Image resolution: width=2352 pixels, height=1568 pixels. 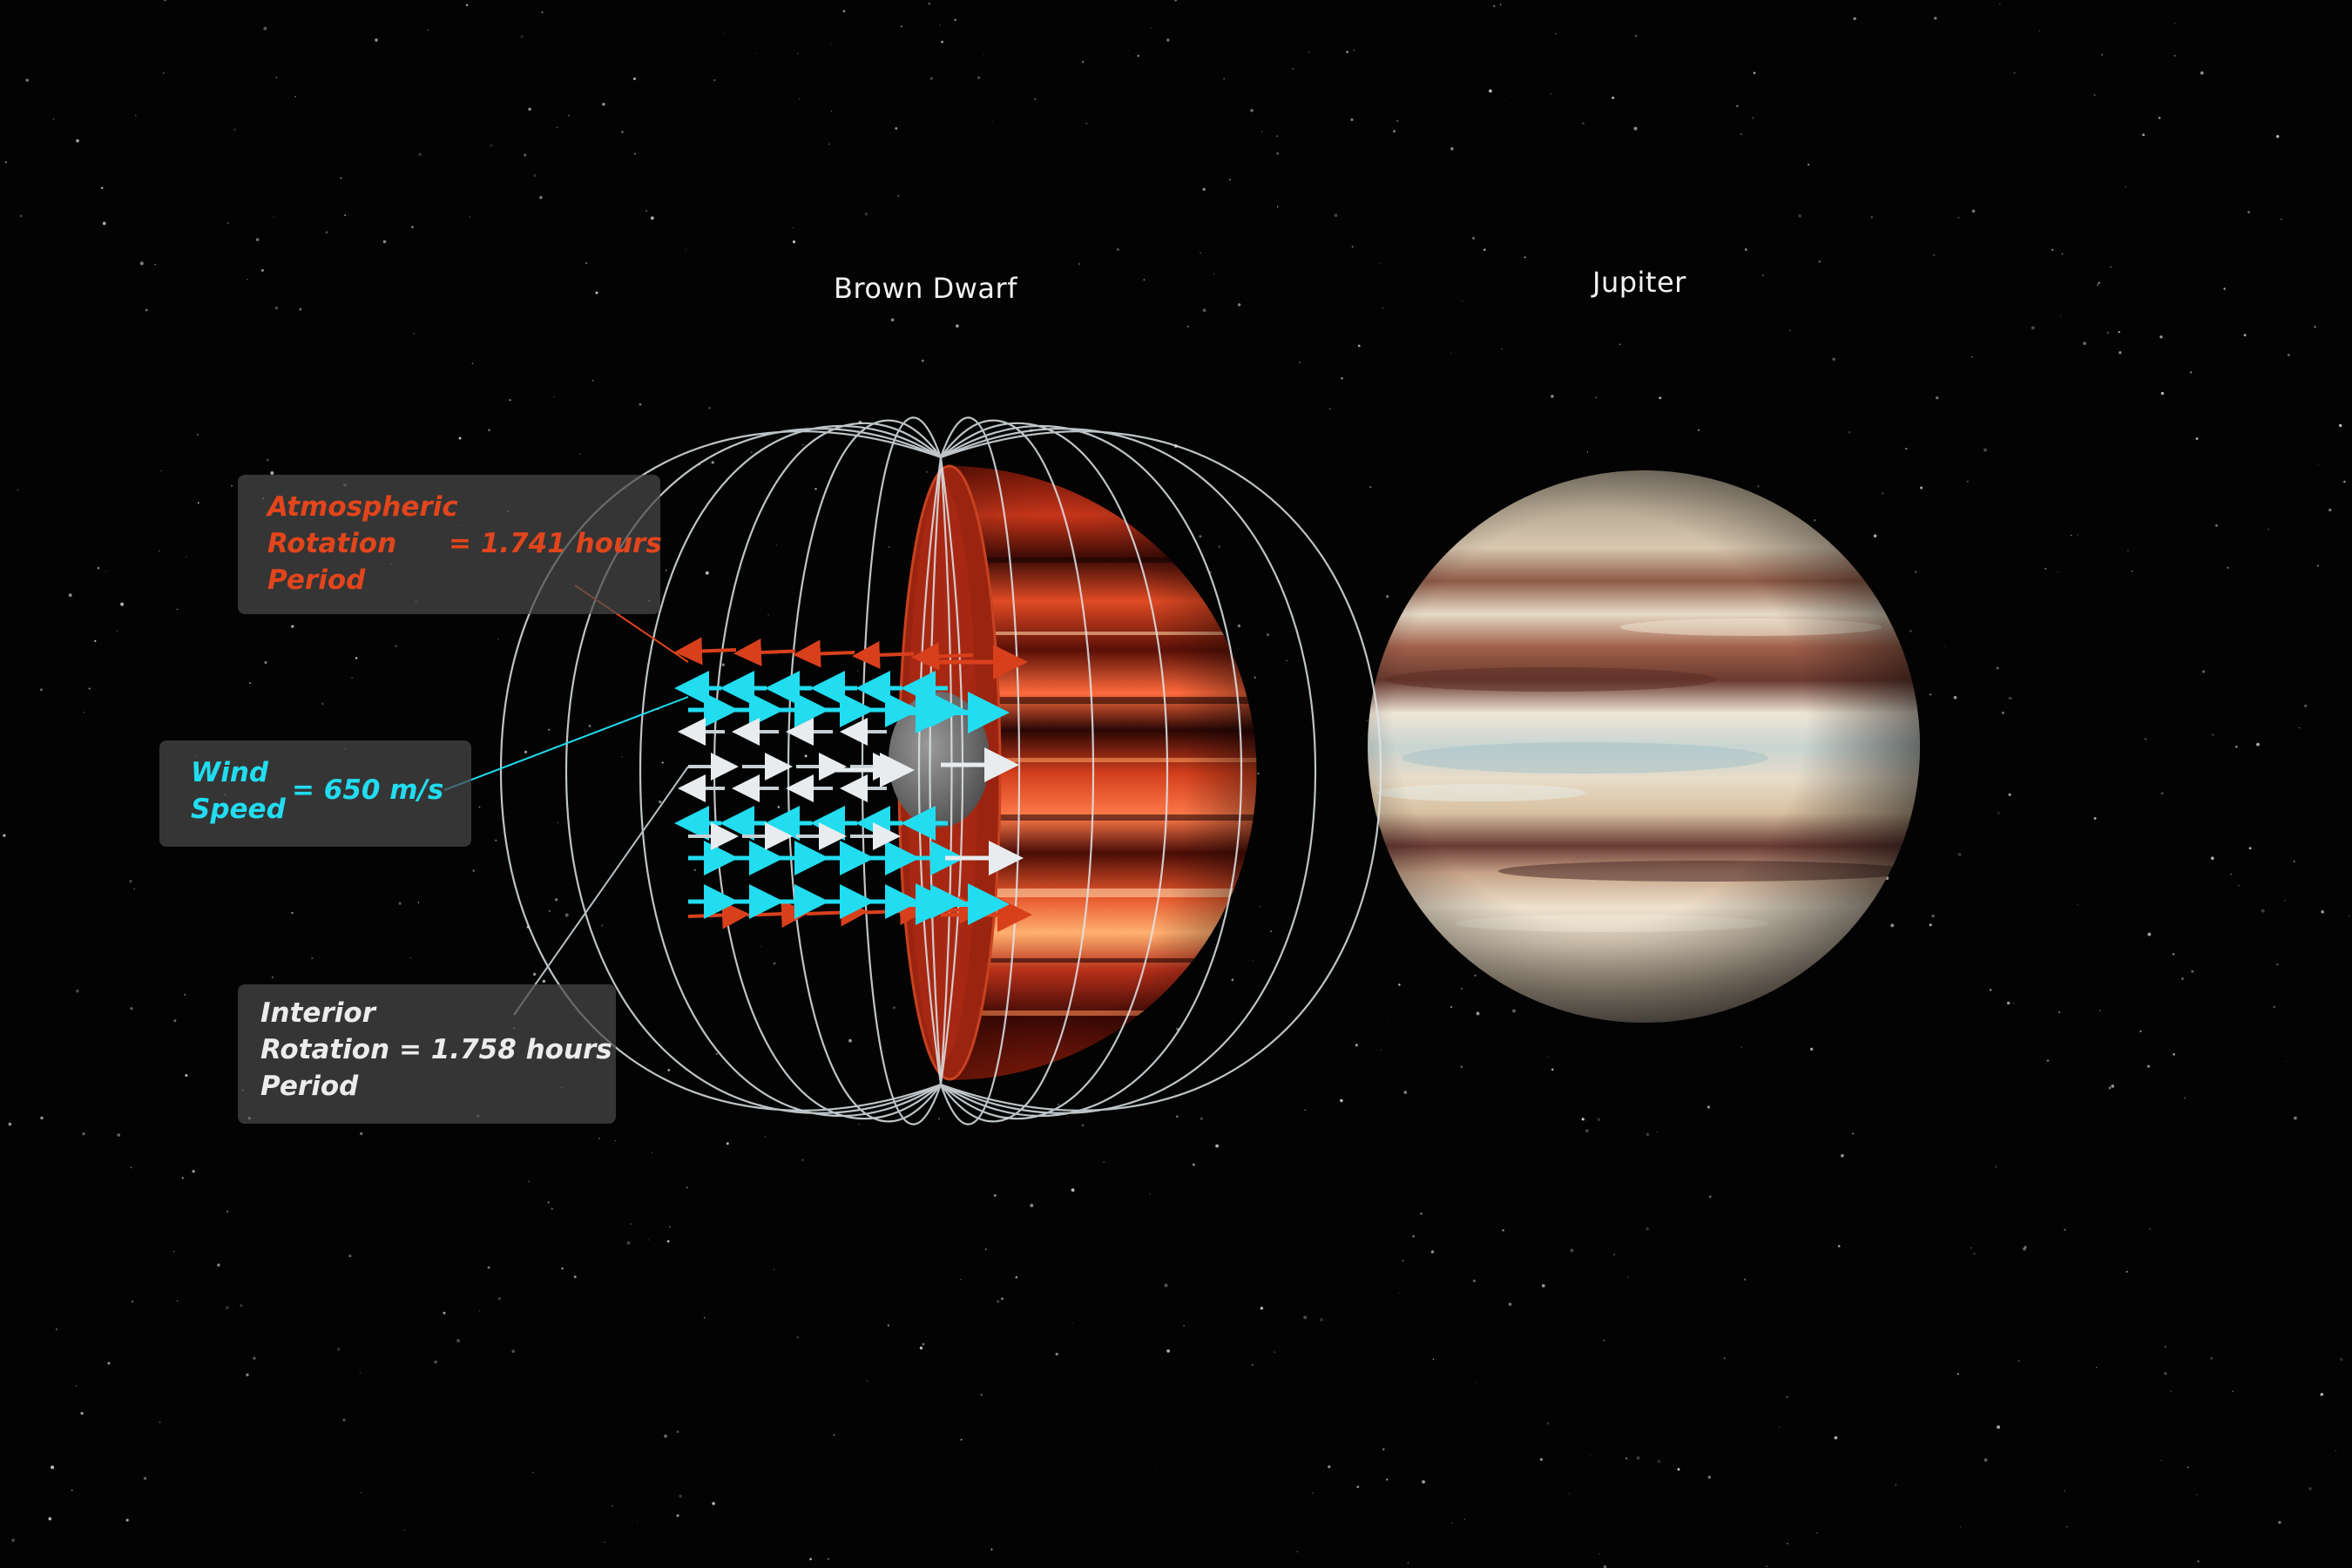 I want to click on interior-label-line1: Interior, so click(x=317, y=1013).